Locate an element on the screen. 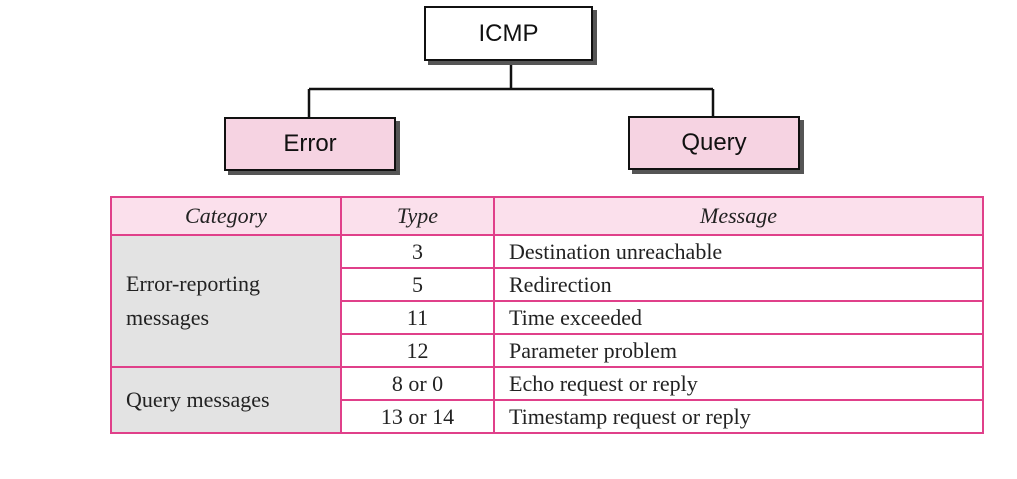 The width and height of the screenshot is (1017, 479). header-category: Category is located at coordinates (226, 216).